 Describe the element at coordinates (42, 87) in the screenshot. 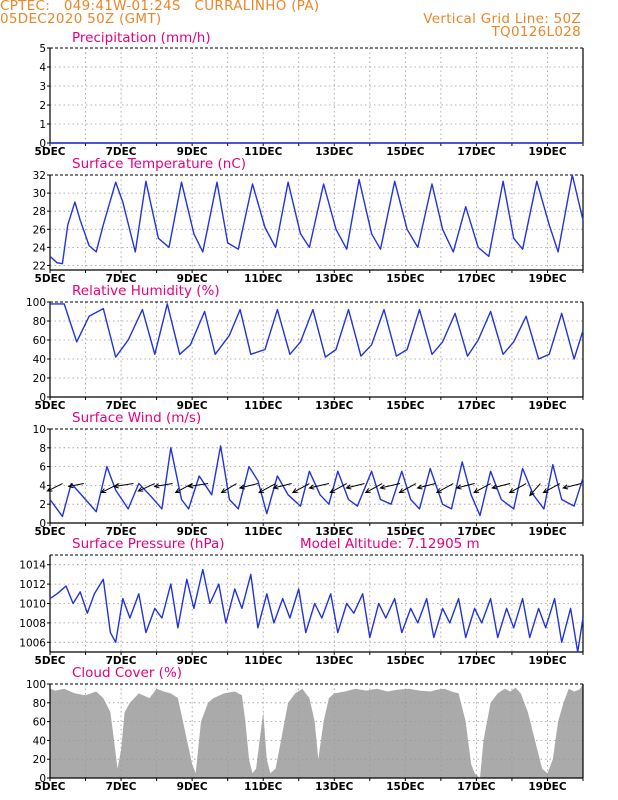

I see `y-tick-label: 3` at that location.